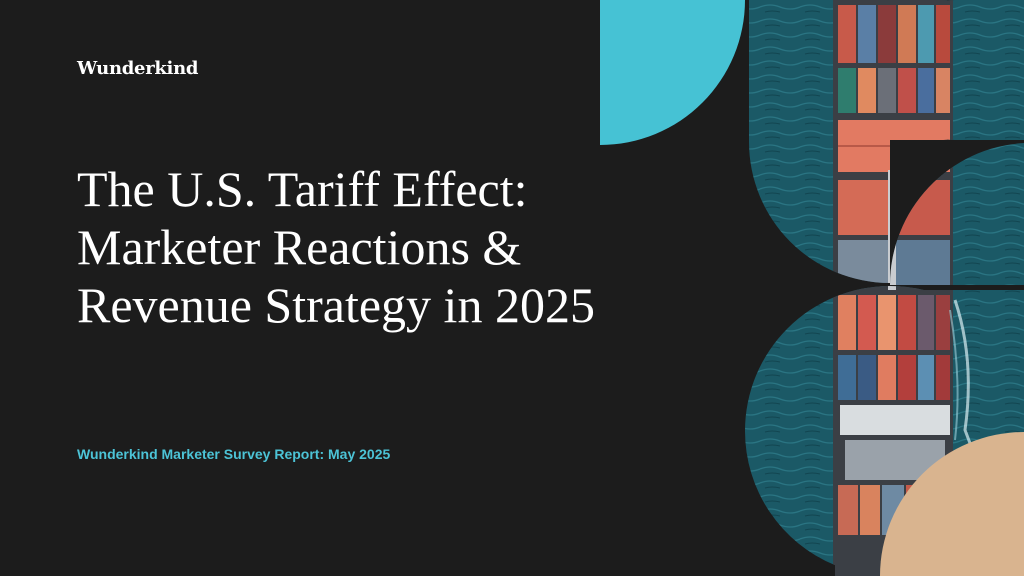  What do you see at coordinates (336, 305) in the screenshot?
I see `title-line-3: Revenue Strategy in 2025` at bounding box center [336, 305].